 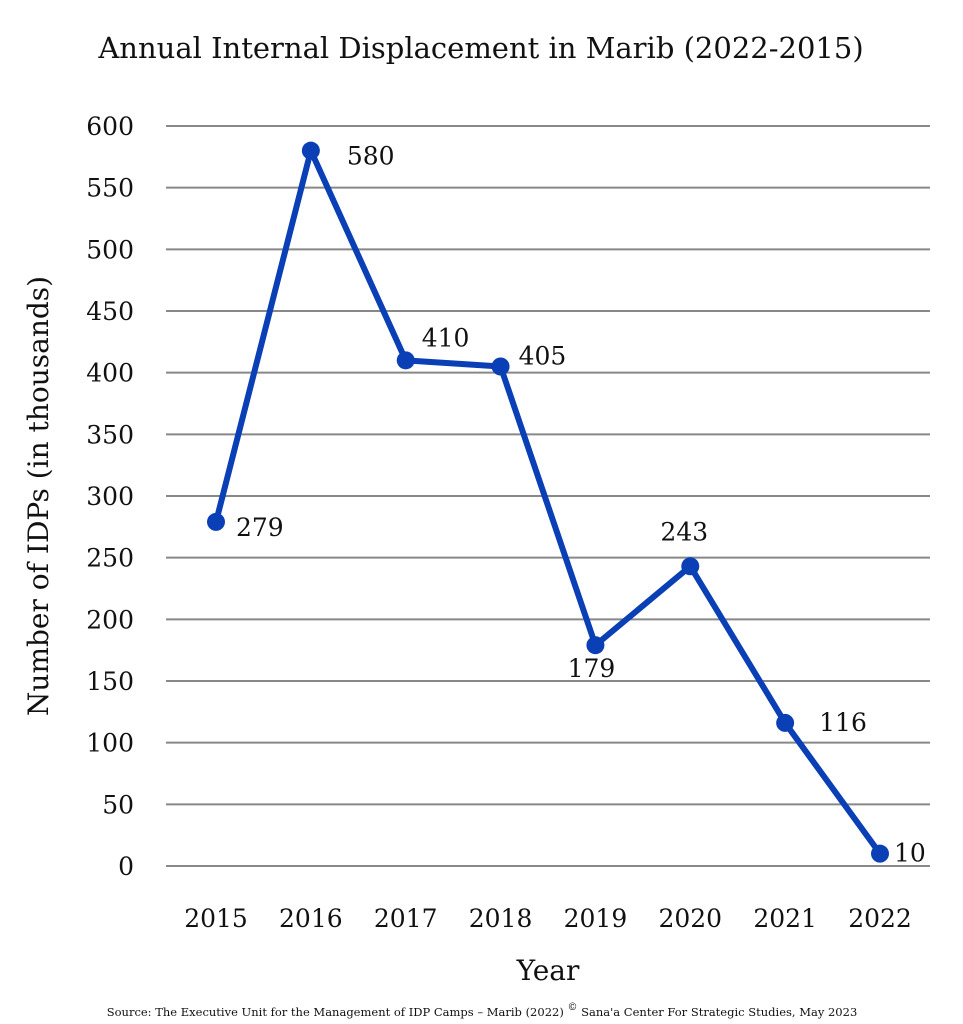 What do you see at coordinates (371, 156) in the screenshot?
I see `data-label: 580` at bounding box center [371, 156].